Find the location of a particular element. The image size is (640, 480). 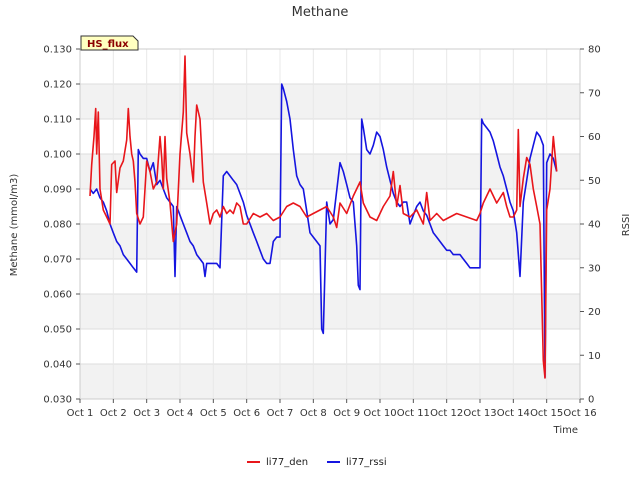

x-tick-label: Oct 13 is located at coordinates (479, 413).